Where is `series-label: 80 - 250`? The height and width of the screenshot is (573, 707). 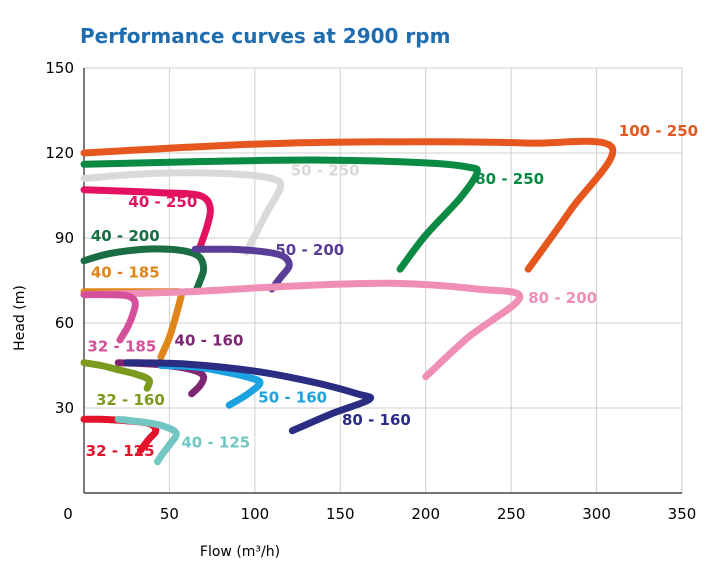 series-label: 80 - 250 is located at coordinates (509, 179).